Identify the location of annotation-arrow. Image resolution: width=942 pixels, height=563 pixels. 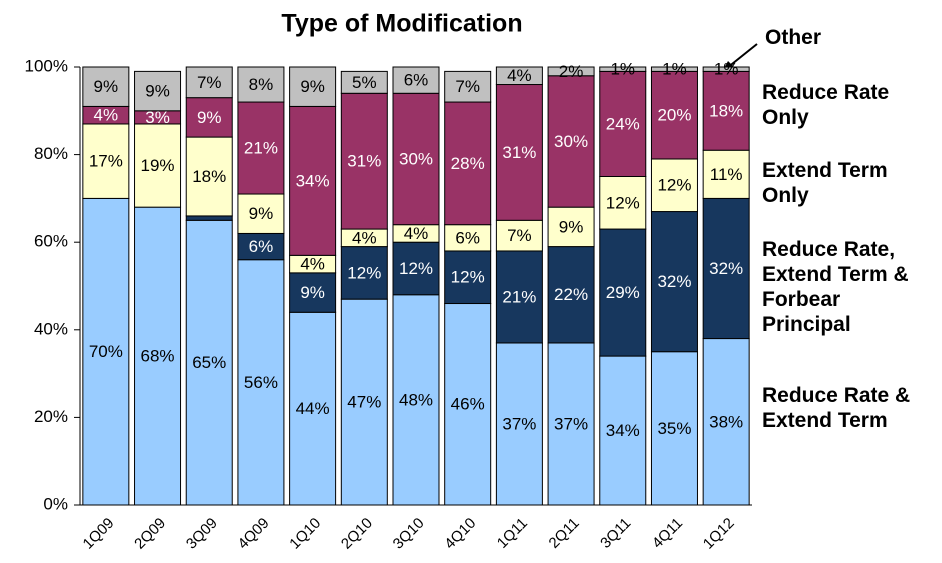
(742, 56).